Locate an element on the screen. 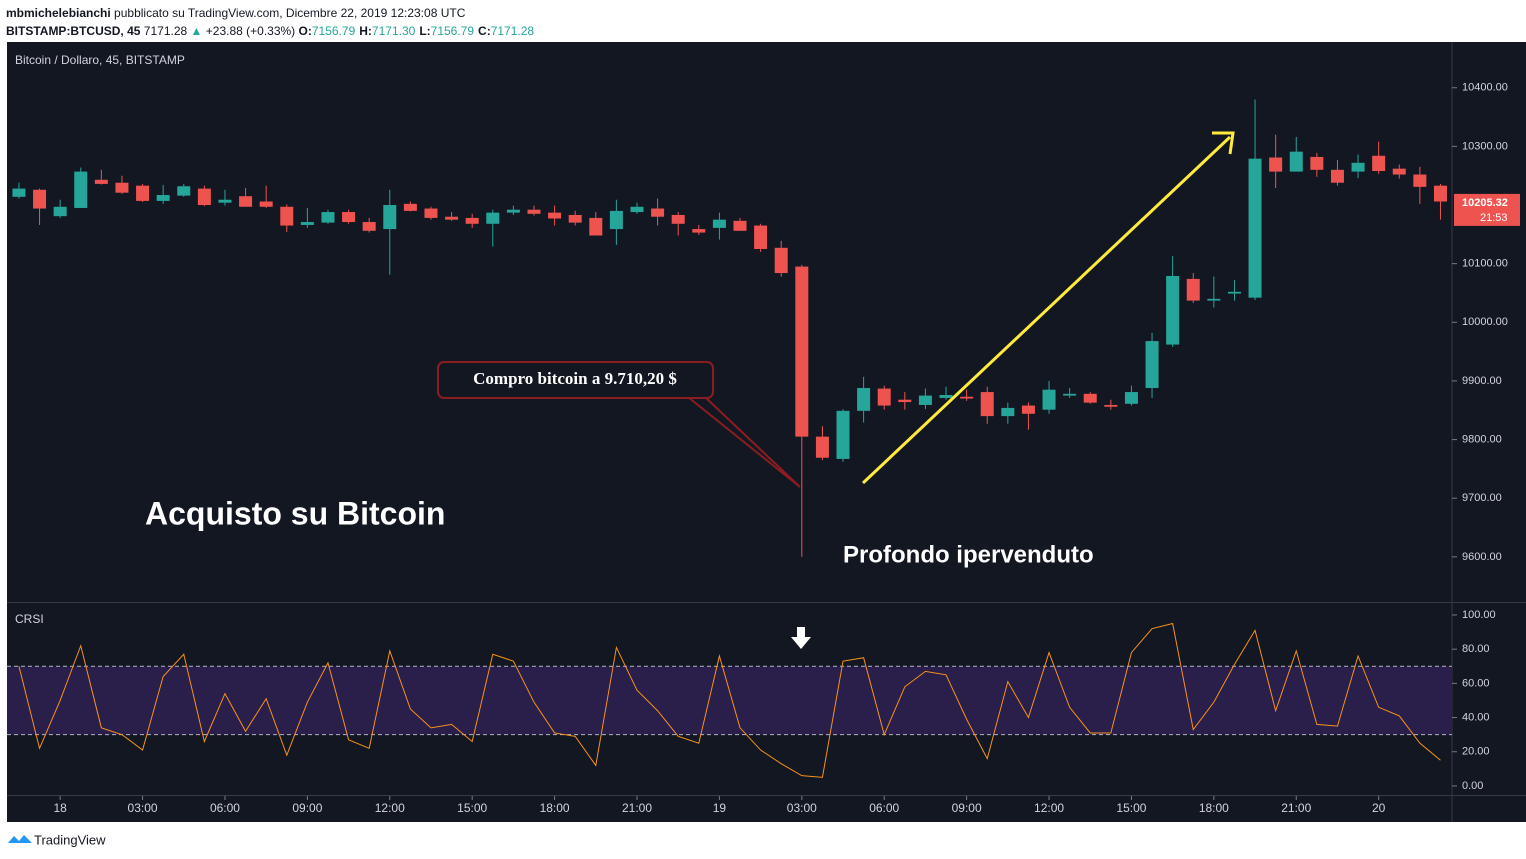 Image resolution: width=1526 pixels, height=859 pixels. ohlc: O:7156.79 H:7171.30 L:7156.79 C:7171.28 is located at coordinates (419, 31).